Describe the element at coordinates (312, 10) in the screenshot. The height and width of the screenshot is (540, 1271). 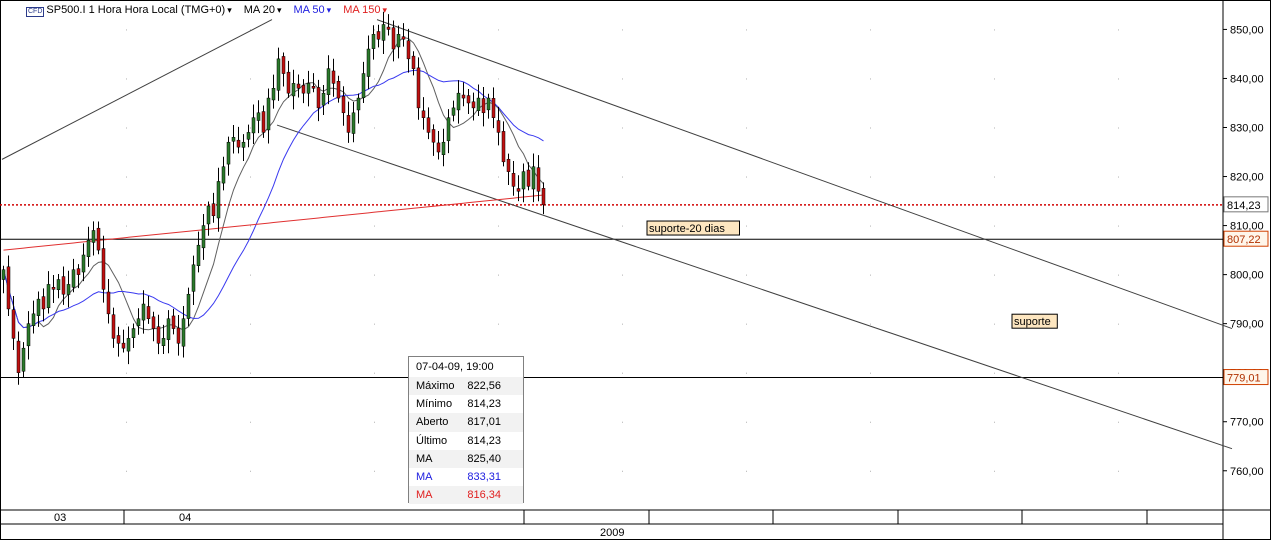
I see `ma50-selector: MA 50` at that location.